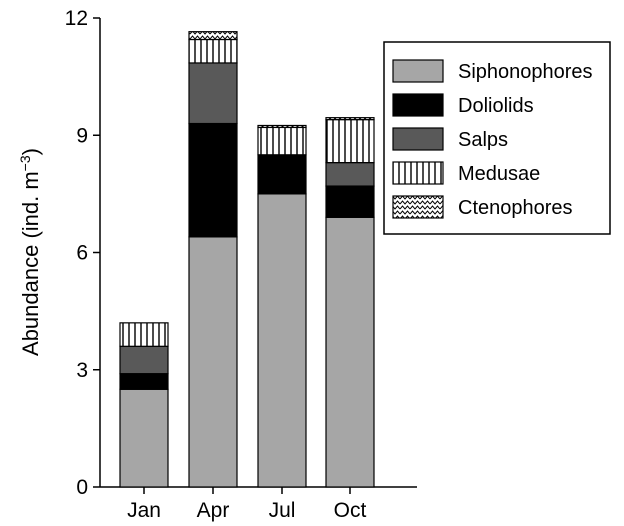 The image size is (624, 526). What do you see at coordinates (144, 510) in the screenshot?
I see `x-tick-label: Jan` at bounding box center [144, 510].